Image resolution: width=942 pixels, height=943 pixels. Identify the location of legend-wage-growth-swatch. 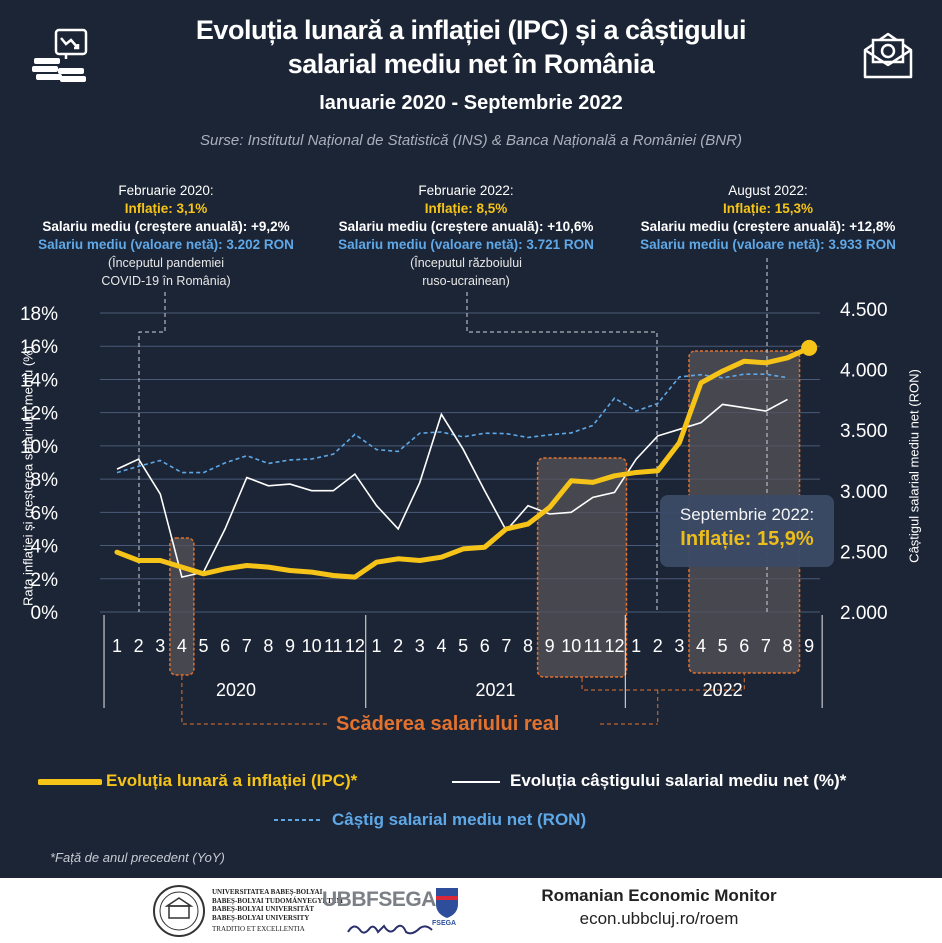
(476, 782).